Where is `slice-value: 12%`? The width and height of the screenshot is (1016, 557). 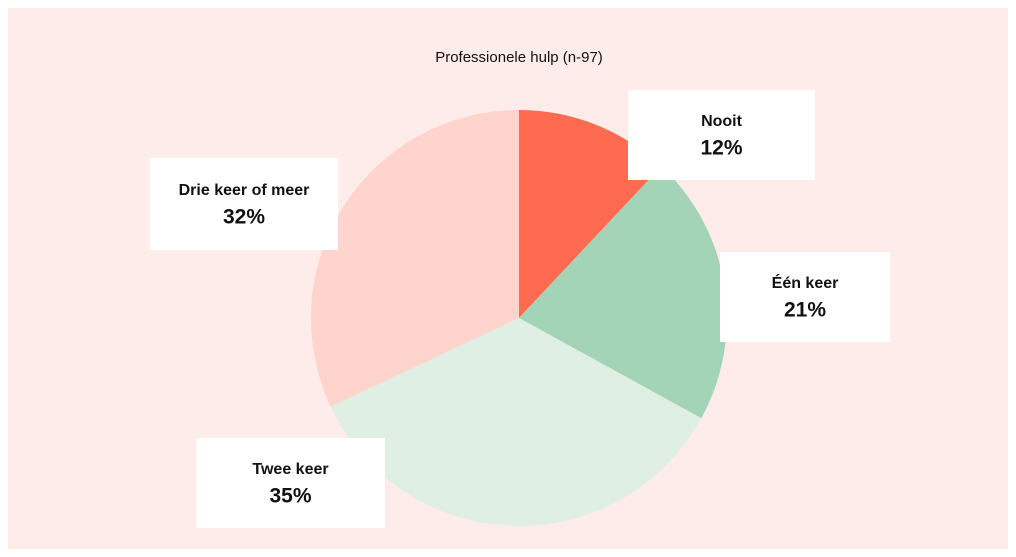
slice-value: 12% is located at coordinates (721, 148).